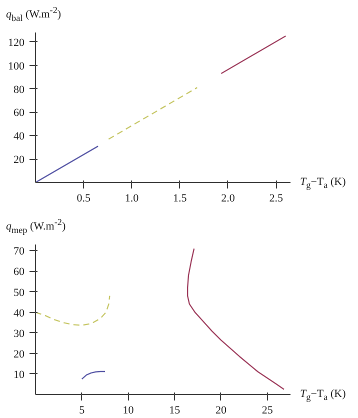  What do you see at coordinates (19, 374) in the screenshot?
I see `y-tick-label: 10` at bounding box center [19, 374].